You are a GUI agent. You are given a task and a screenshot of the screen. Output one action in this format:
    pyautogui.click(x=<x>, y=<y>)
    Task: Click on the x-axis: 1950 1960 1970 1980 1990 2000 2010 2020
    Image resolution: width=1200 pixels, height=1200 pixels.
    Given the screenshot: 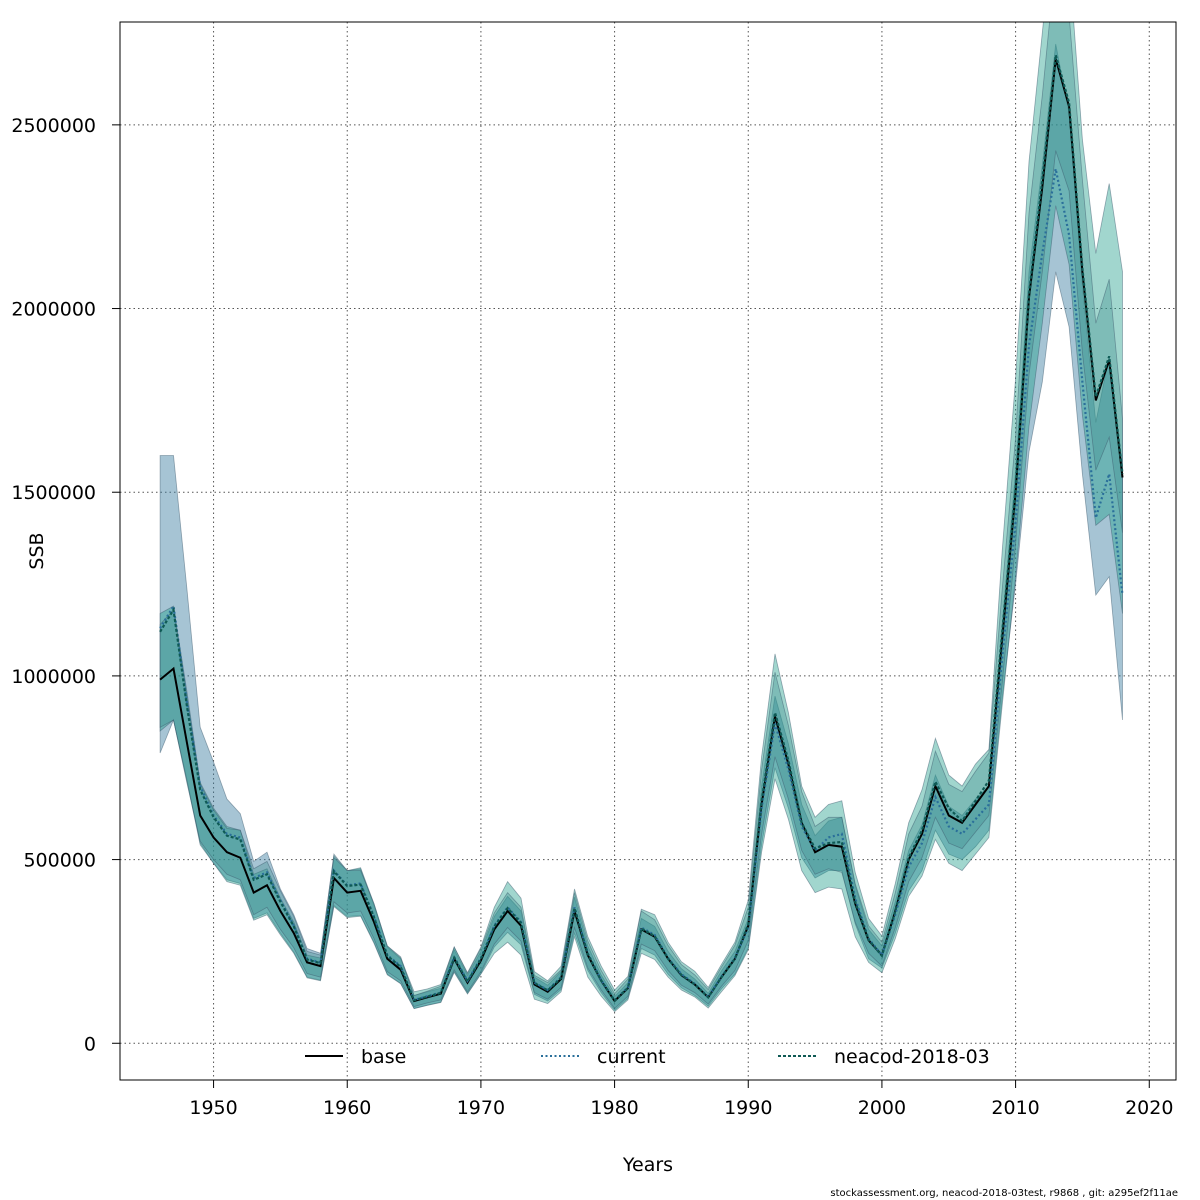 What is the action you would take?
    pyautogui.click(x=681, y=1099)
    